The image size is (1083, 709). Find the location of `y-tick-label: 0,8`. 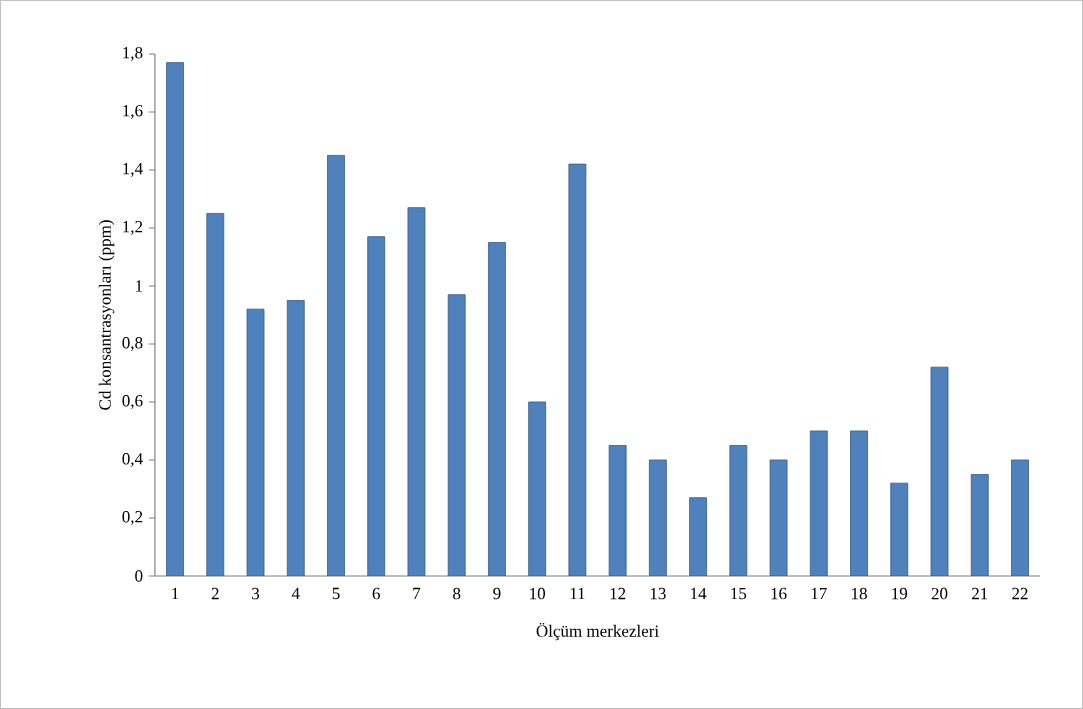

y-tick-label: 0,8 is located at coordinates (132, 344).